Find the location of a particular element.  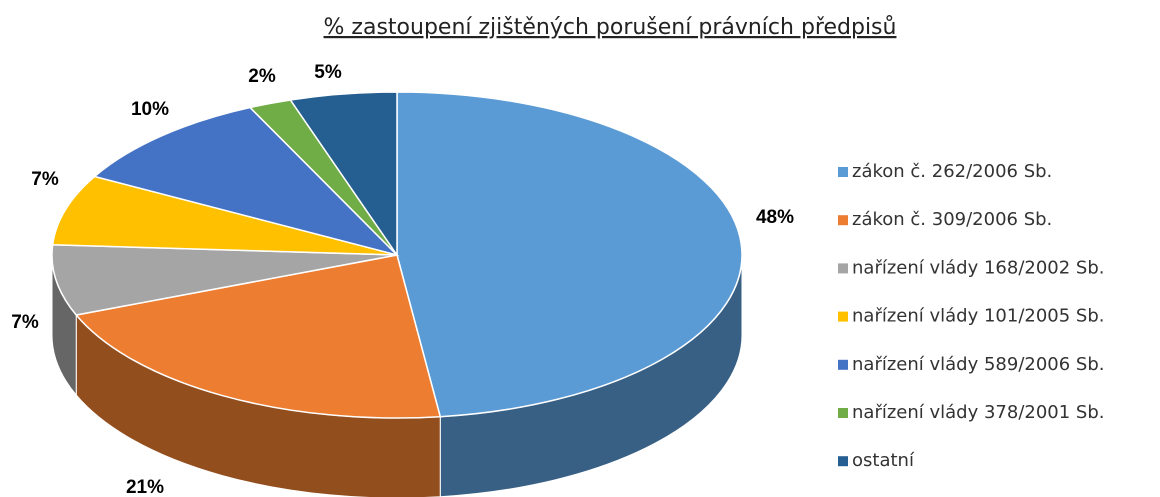

data-label: 10% is located at coordinates (150, 109).